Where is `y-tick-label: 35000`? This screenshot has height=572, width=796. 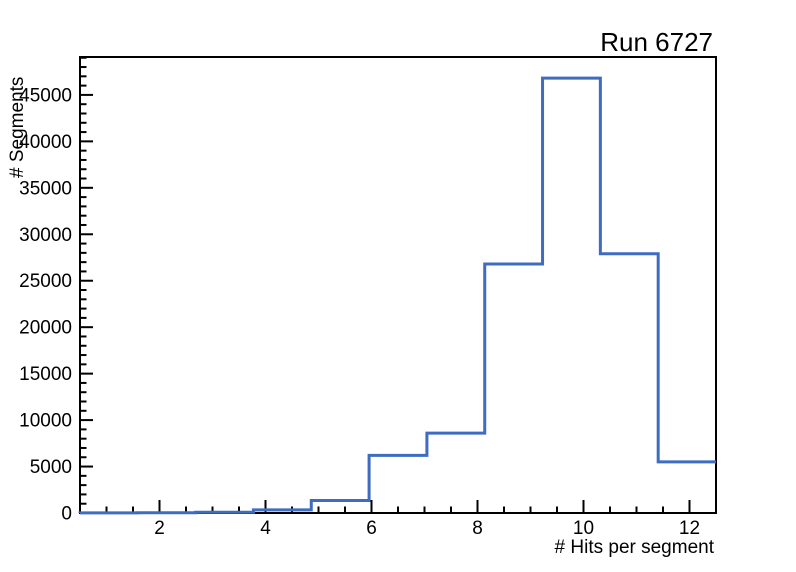 y-tick-label: 35000 is located at coordinates (45, 188).